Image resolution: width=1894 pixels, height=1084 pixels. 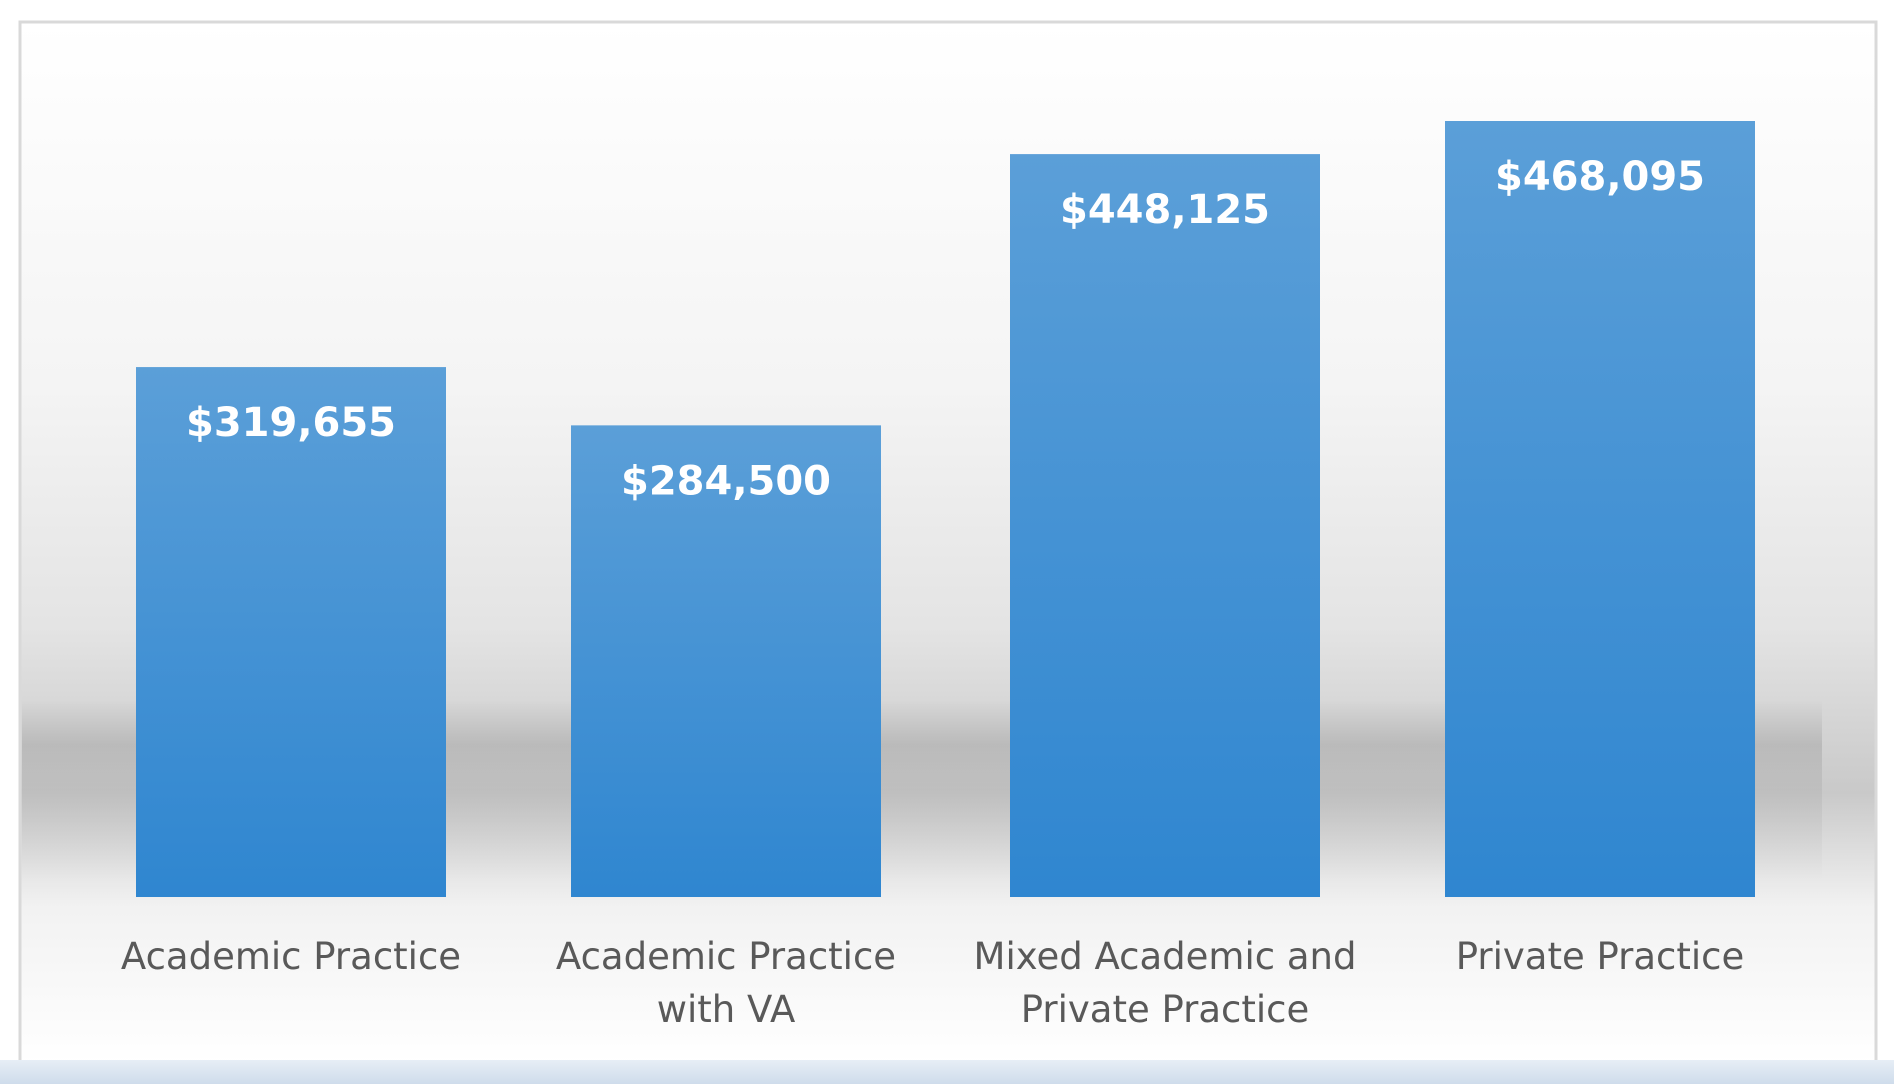 I want to click on category-label-2-line-2: with VA, so click(x=726, y=1009).